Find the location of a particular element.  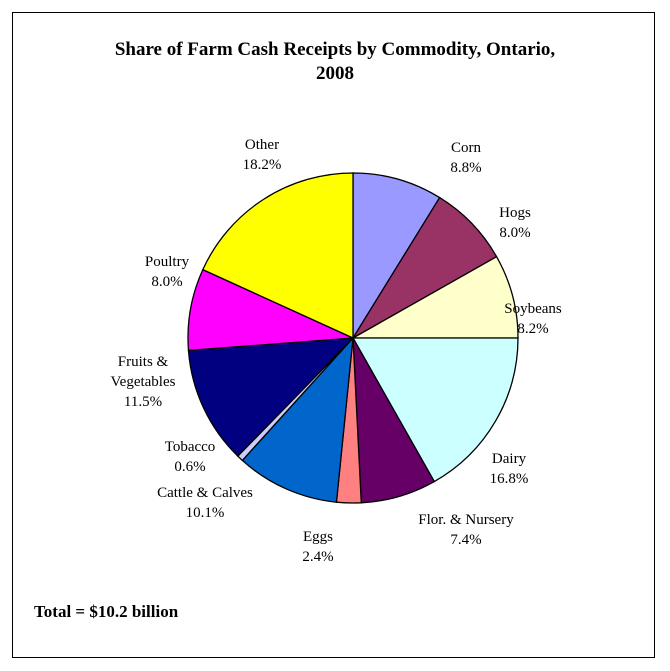

pie-slice-dairy is located at coordinates (435, 410).